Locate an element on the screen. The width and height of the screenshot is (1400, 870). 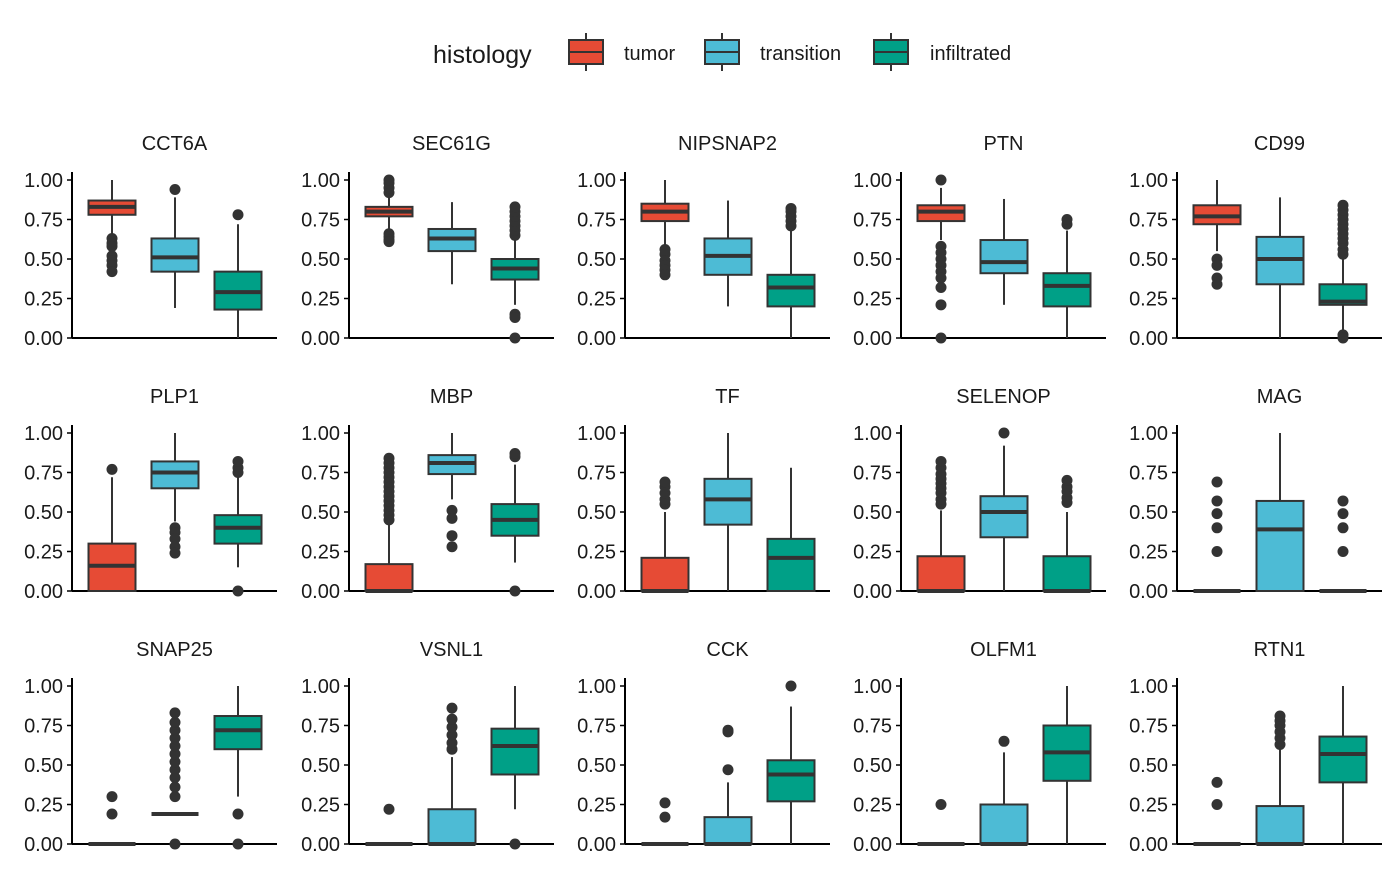
facet-title: SELENOP is located at coordinates (1003, 397).